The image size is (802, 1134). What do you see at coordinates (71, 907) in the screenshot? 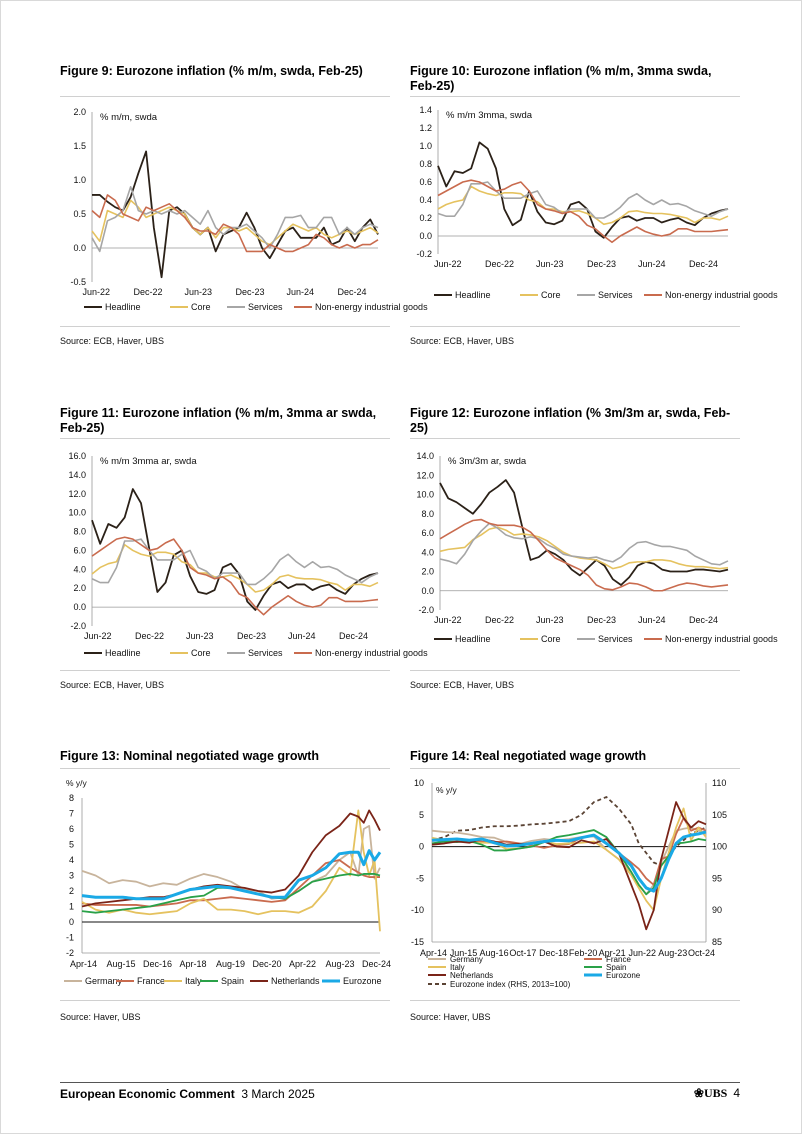
I see `y-tick-label: 1` at bounding box center [71, 907].